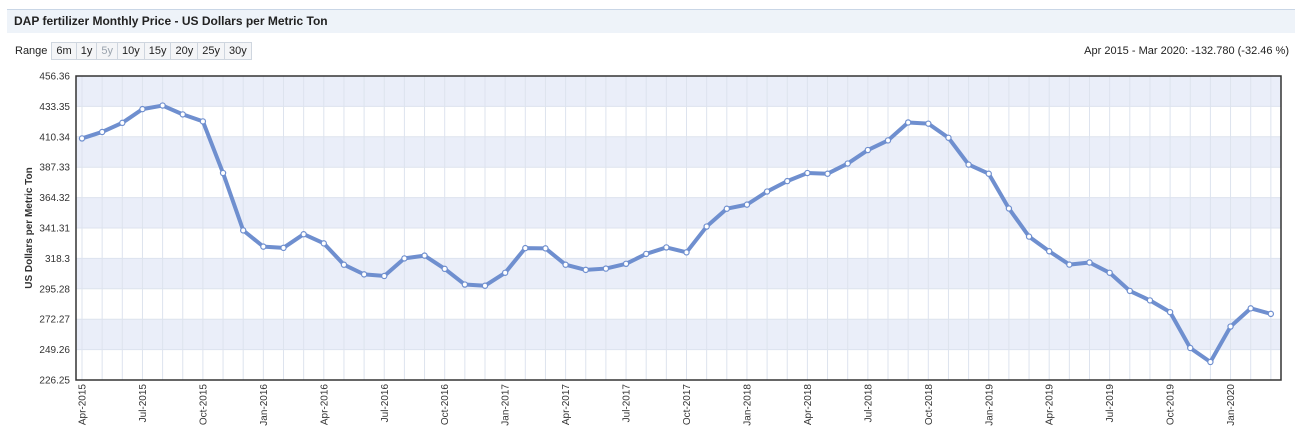 The height and width of the screenshot is (447, 1300). Describe the element at coordinates (385, 403) in the screenshot. I see `x-tick-label: Jul-2016` at that location.